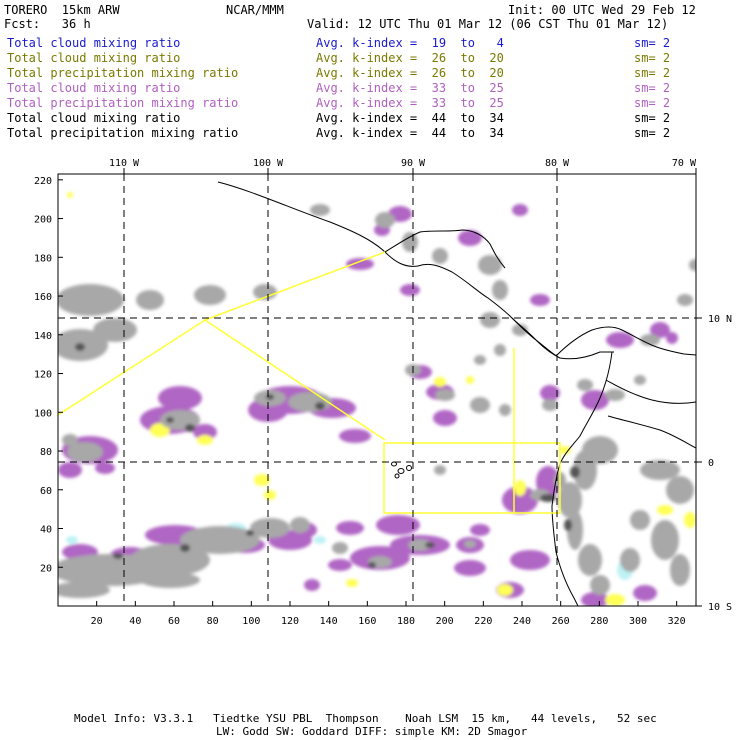  Describe the element at coordinates (97, 621) in the screenshot. I see `x-tick-label: 20` at that location.